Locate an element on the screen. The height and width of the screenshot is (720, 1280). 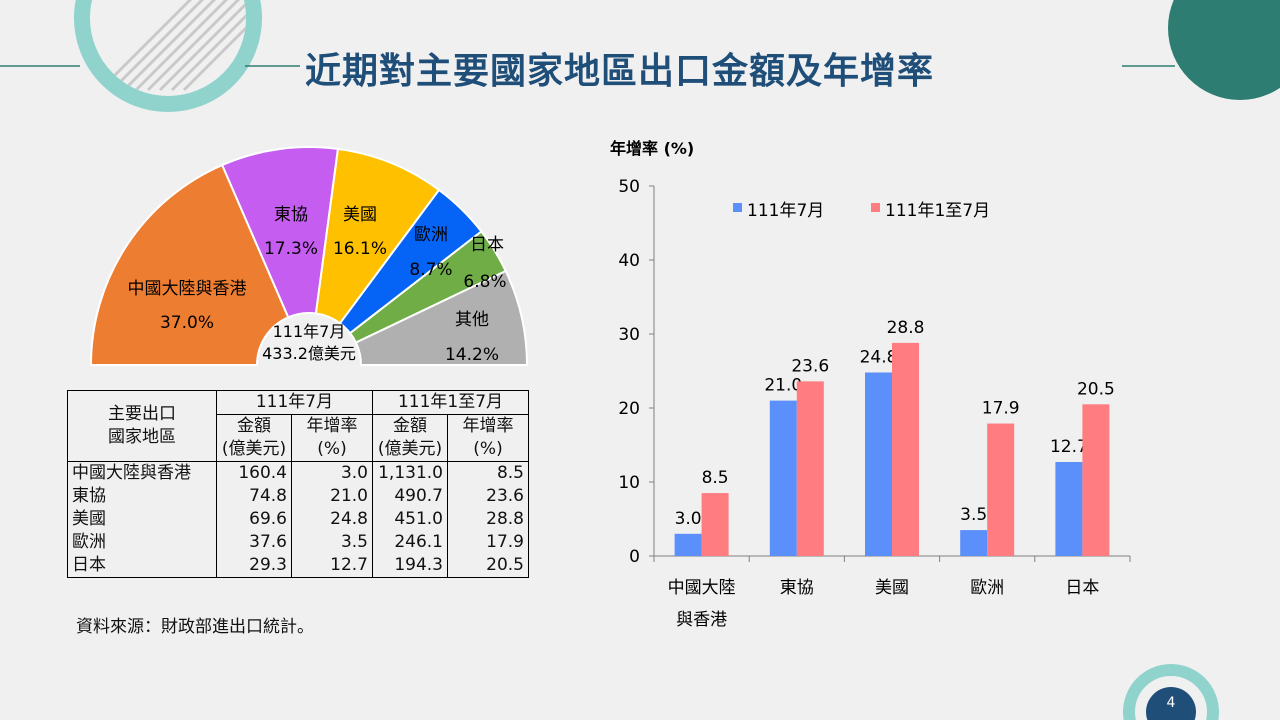
pie-pct-japan: 6.8% is located at coordinates (484, 282).